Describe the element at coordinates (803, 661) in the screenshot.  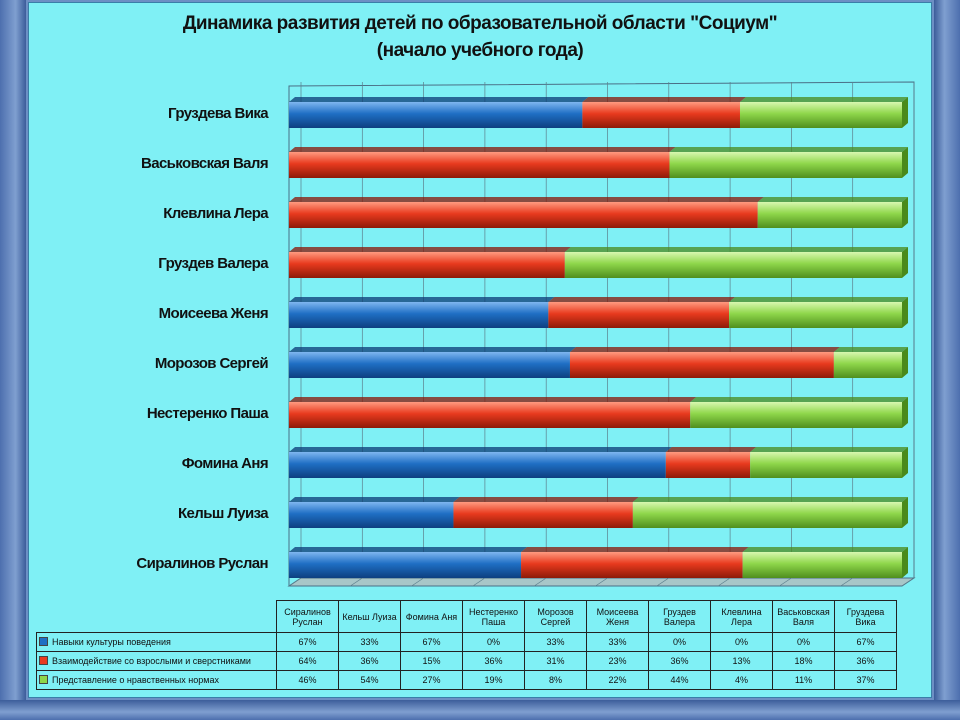
I see `table-cell: 18%` at that location.